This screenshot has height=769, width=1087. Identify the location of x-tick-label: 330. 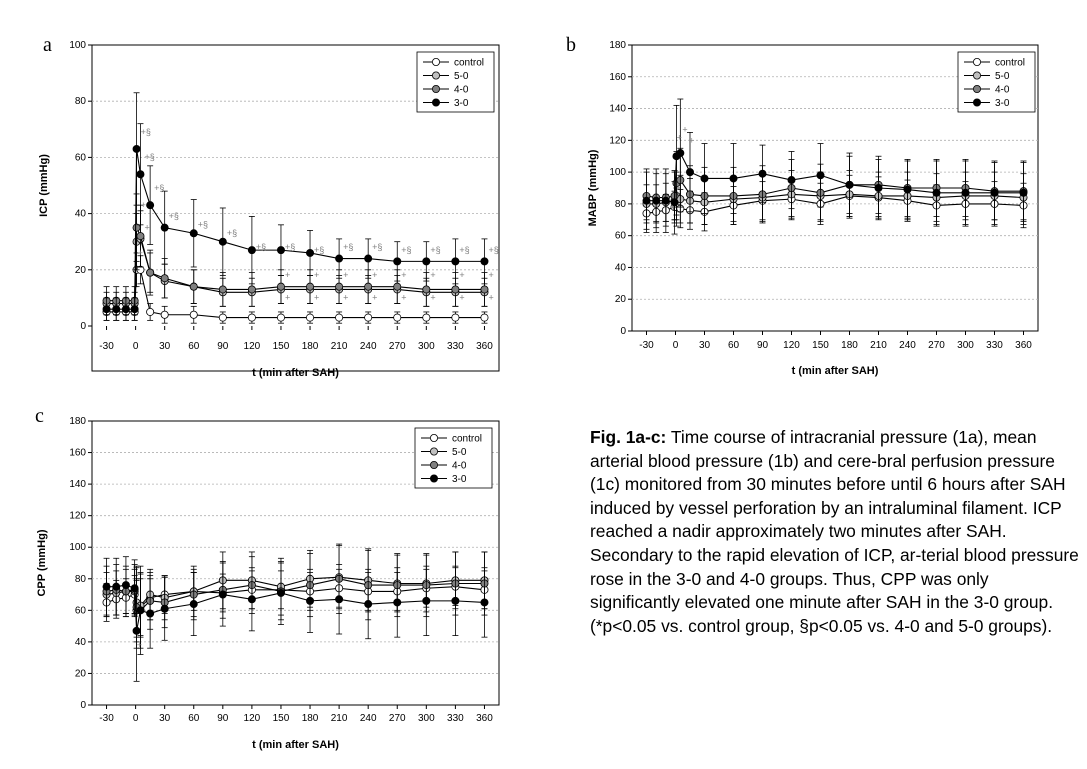
(455, 718).